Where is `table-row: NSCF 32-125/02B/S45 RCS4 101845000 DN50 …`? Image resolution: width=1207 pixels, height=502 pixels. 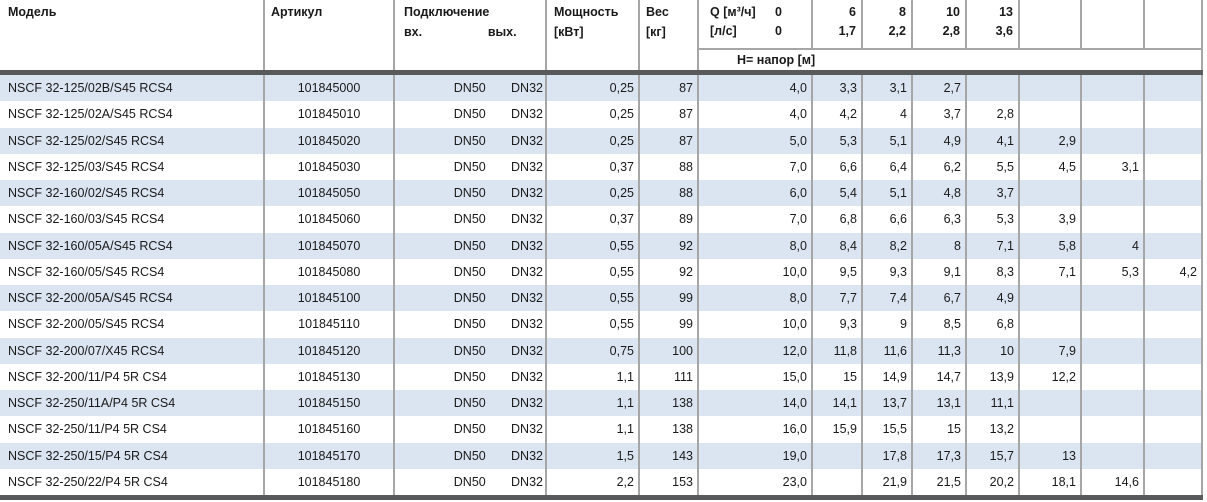 table-row: NSCF 32-125/02B/S45 RCS4 101845000 DN50 … is located at coordinates (601, 88).